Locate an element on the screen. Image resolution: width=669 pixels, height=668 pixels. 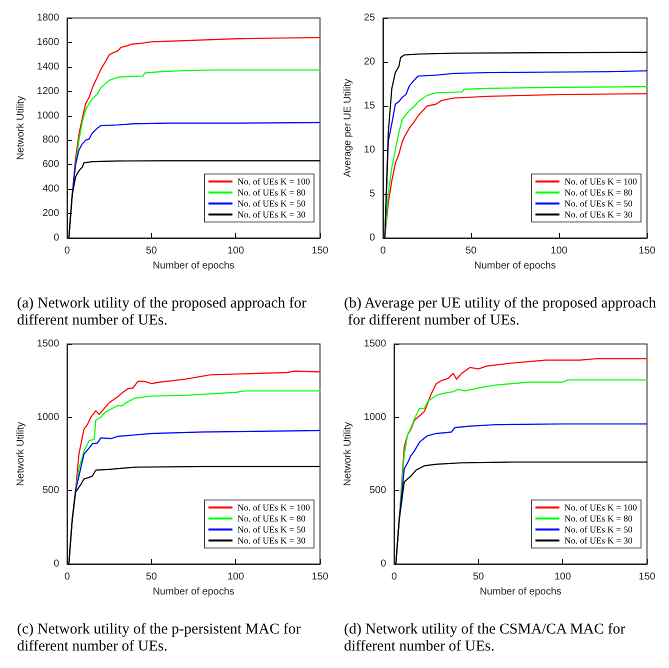
y-tick-label: 1600 is located at coordinates (48, 42).